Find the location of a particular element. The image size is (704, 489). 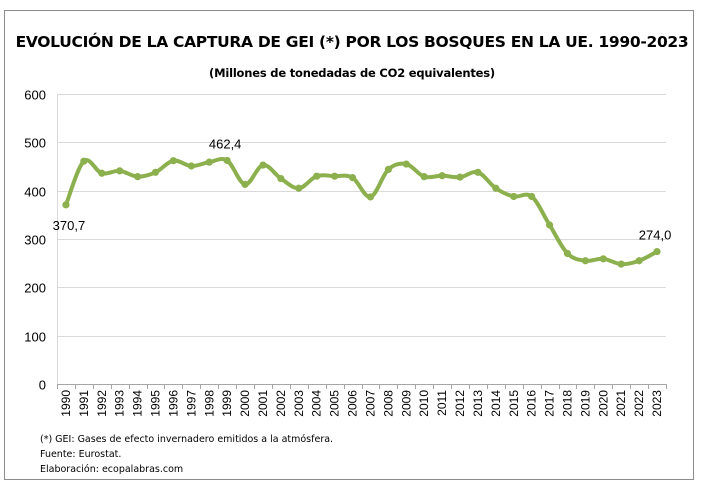

x-tick-label: 2013 is located at coordinates (478, 403).